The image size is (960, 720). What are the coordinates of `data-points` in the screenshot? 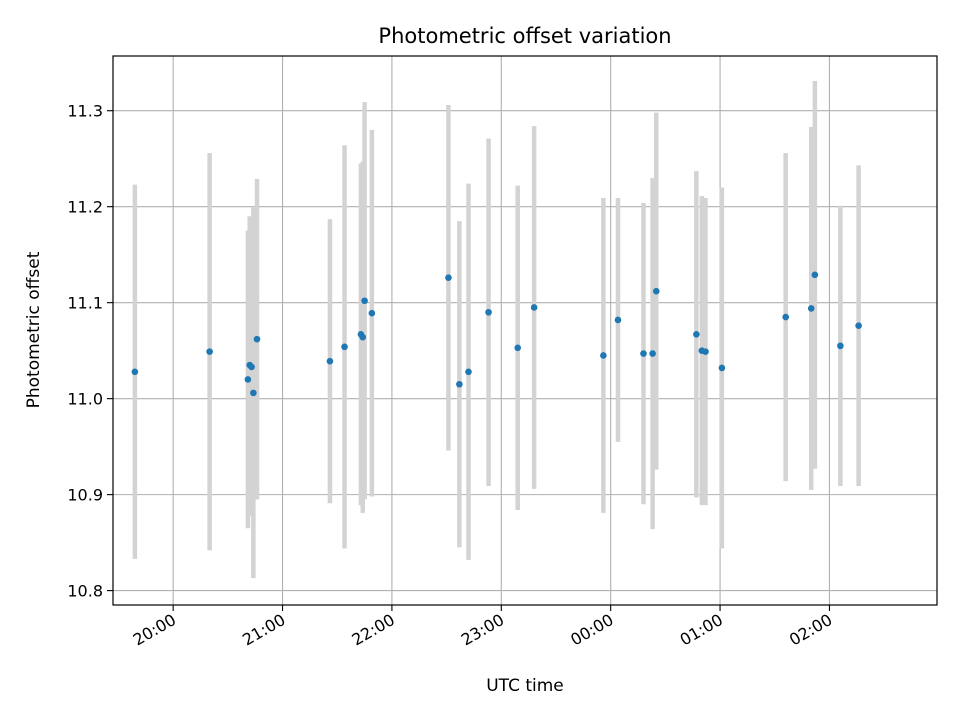 It's located at (496, 334).